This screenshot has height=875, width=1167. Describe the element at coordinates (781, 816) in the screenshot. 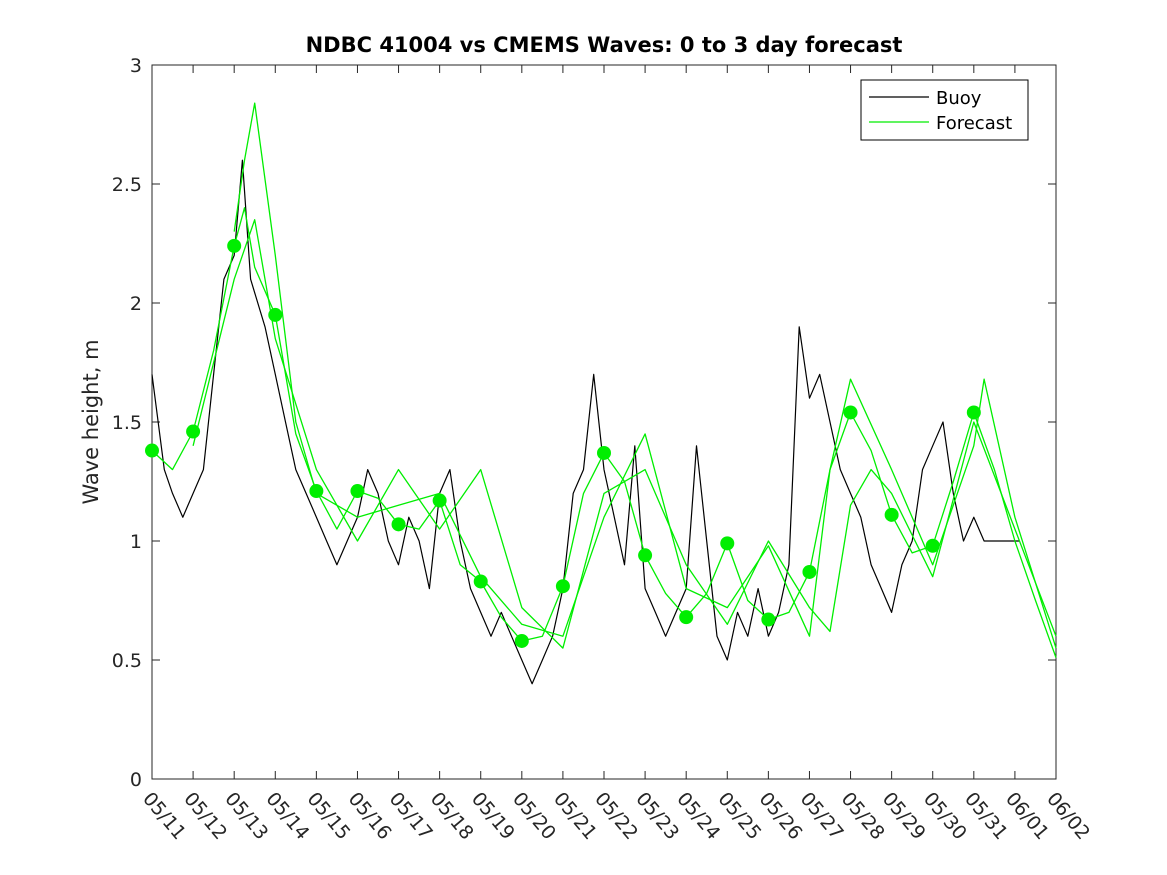

I see `x-tick-label: 05/26` at that location.